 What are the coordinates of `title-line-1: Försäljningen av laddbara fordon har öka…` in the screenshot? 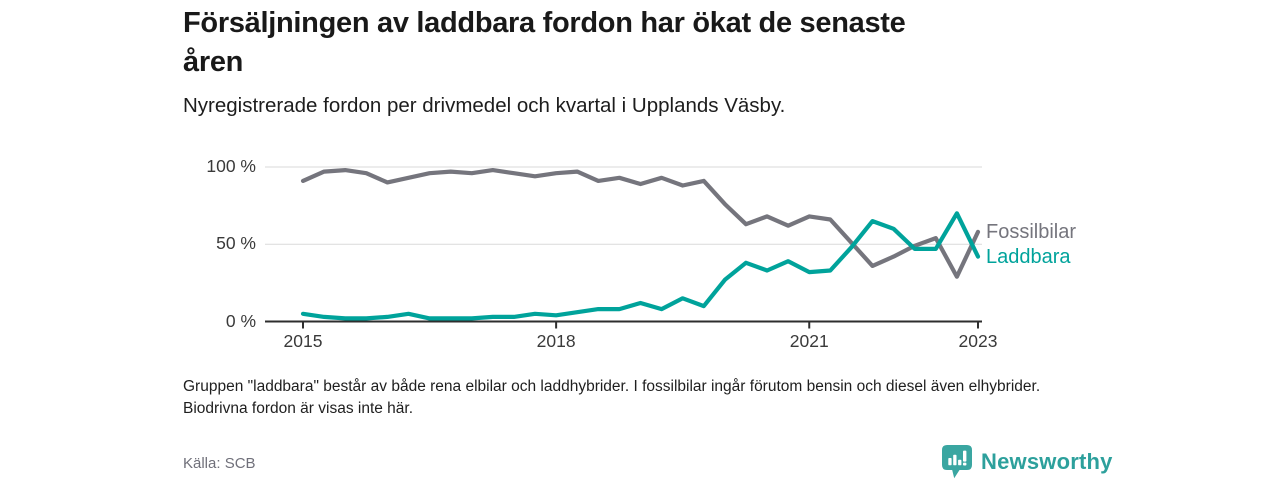 It's located at (544, 23).